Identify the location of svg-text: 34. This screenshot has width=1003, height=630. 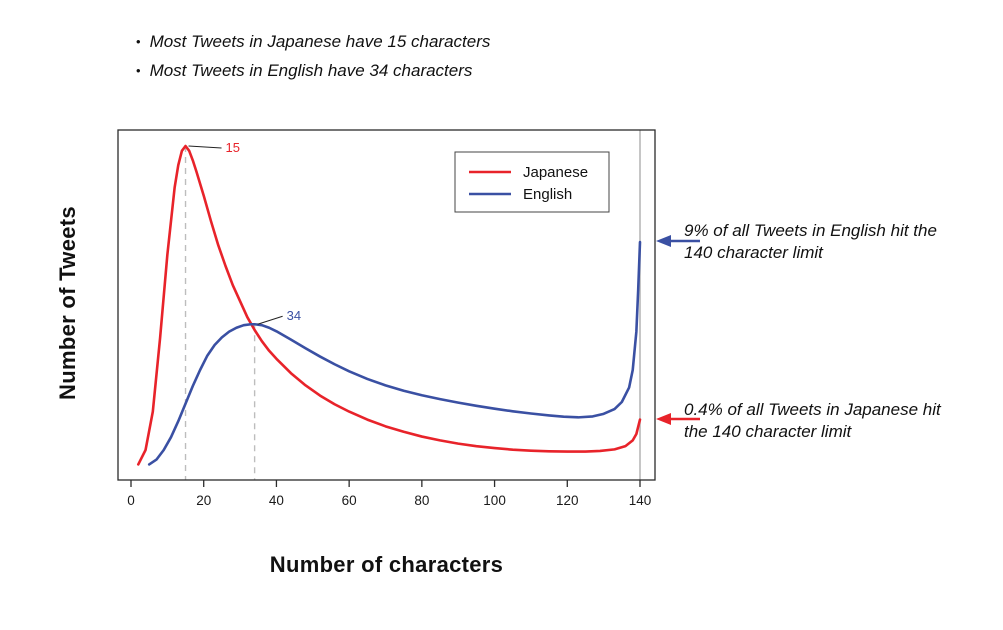
(294, 315).